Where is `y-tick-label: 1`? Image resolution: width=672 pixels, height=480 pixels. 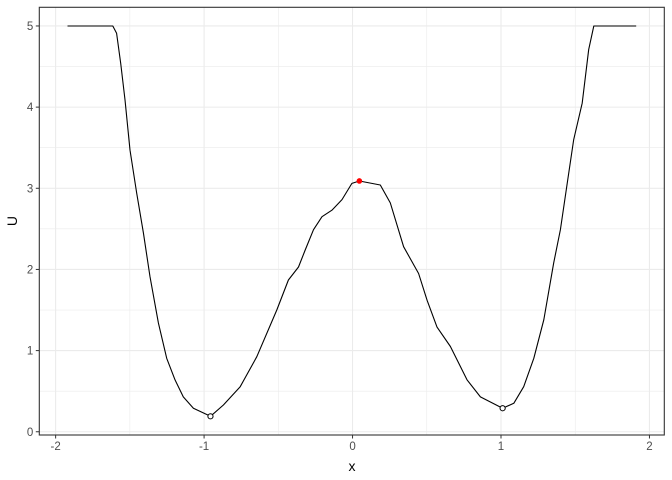
y-tick-label: 1 is located at coordinates (30, 352).